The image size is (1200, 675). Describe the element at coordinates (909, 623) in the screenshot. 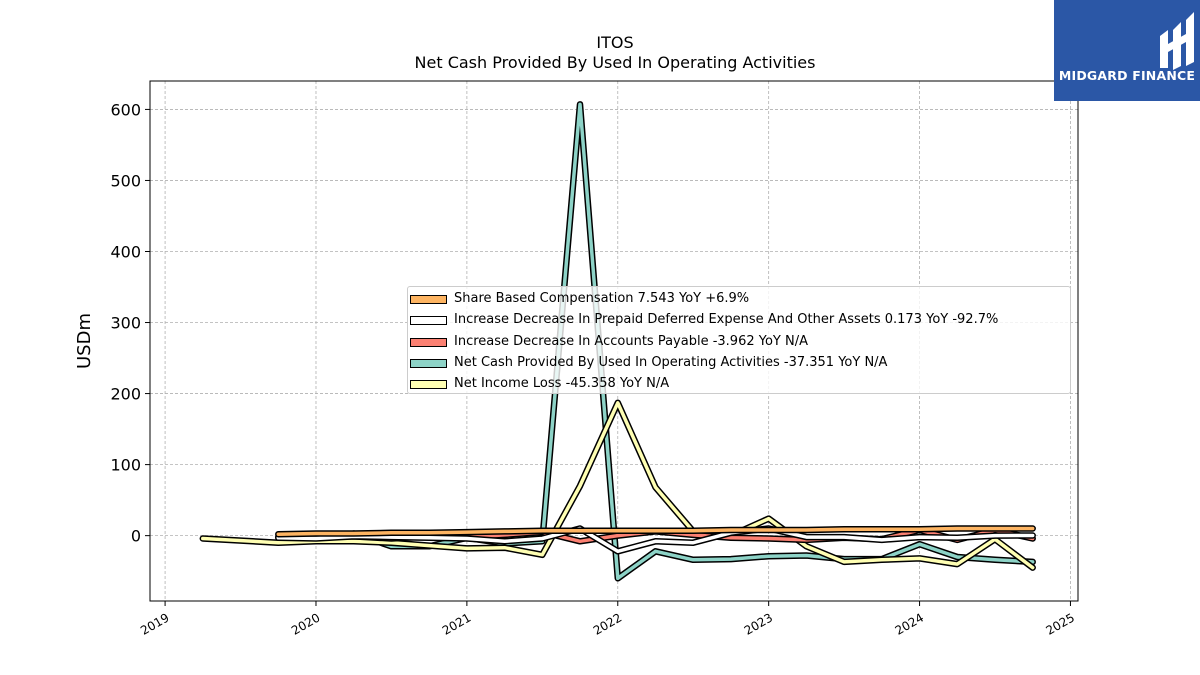

I see `x-tick-label: 2024` at that location.